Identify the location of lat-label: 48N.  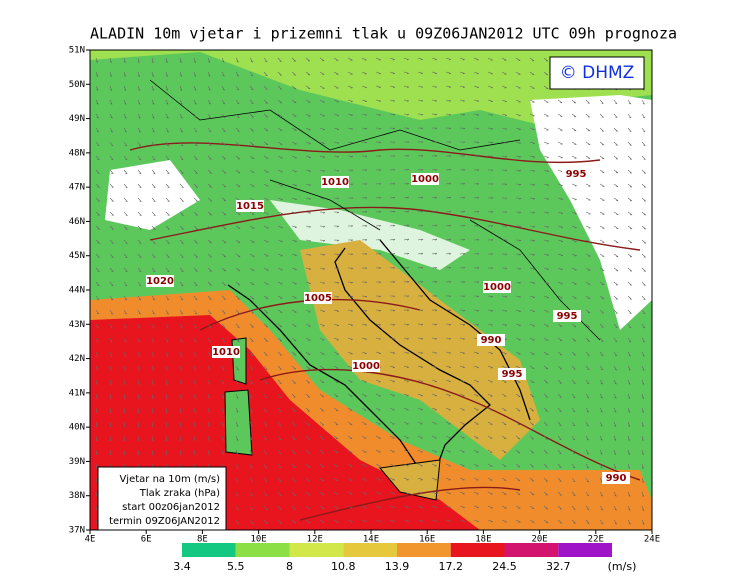
(77, 153).